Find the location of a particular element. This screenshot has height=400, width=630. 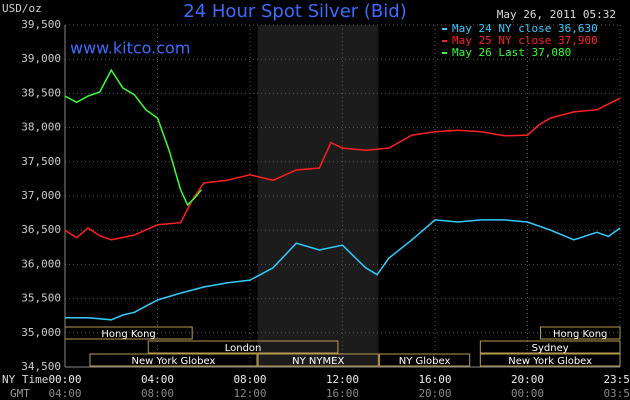

y-tick-label: 38,000 is located at coordinates (41, 127).